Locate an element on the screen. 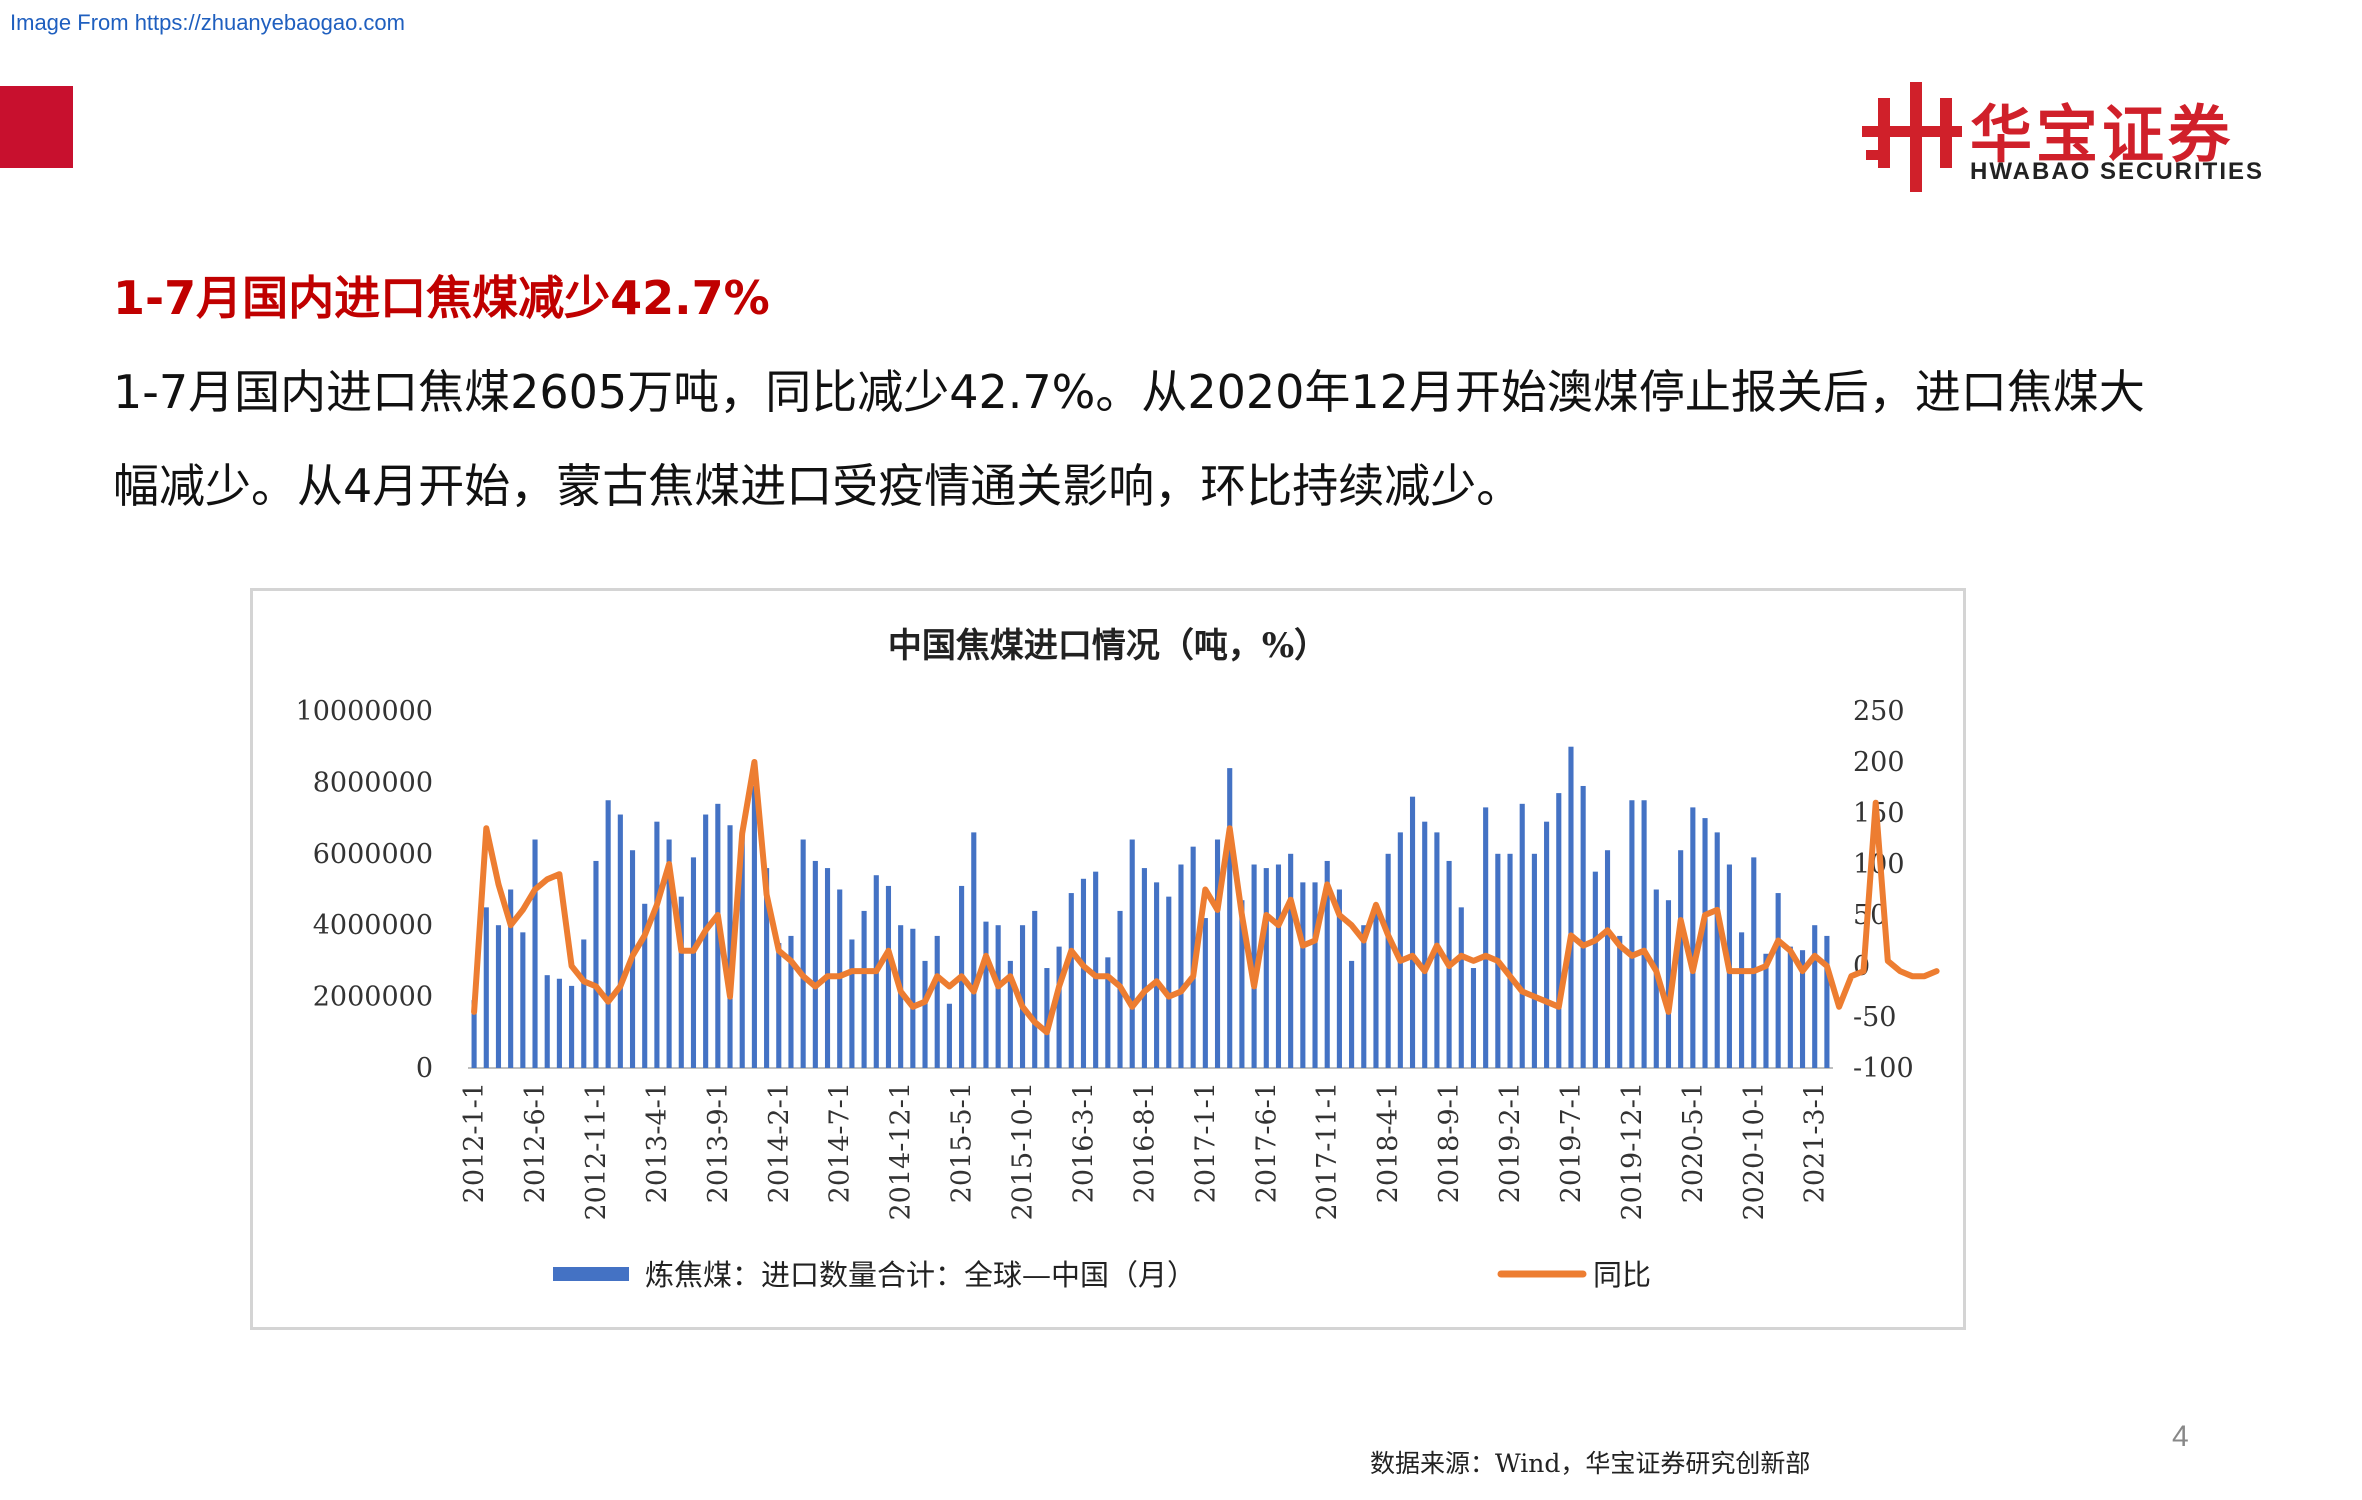  page-number: 4 is located at coordinates (2180, 1436).